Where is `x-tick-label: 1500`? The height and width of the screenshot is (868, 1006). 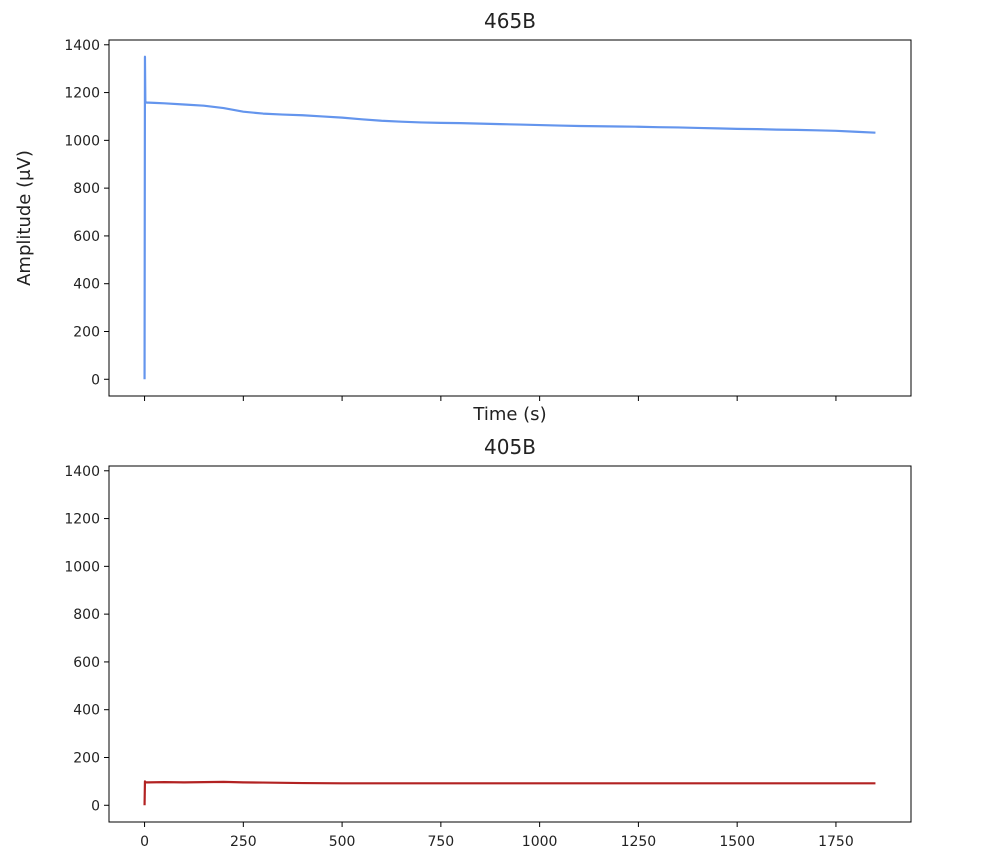 x-tick-label: 1500 is located at coordinates (737, 842).